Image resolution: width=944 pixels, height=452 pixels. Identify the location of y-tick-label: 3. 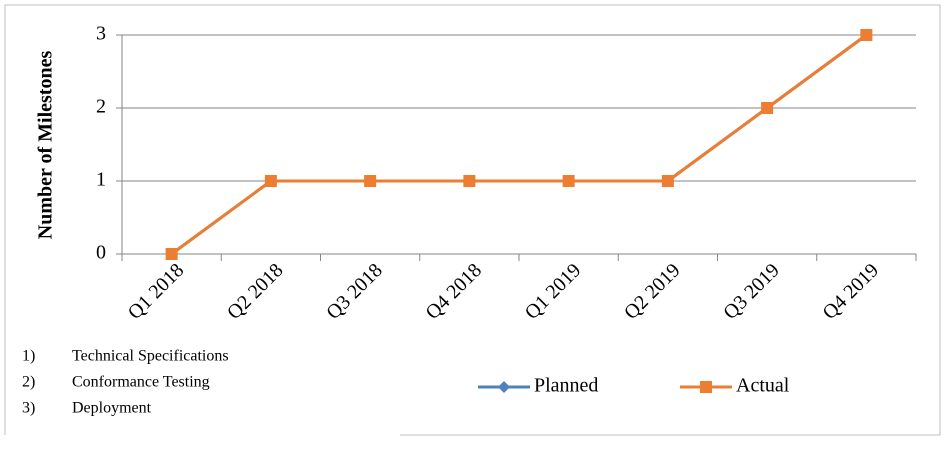
(101, 34).